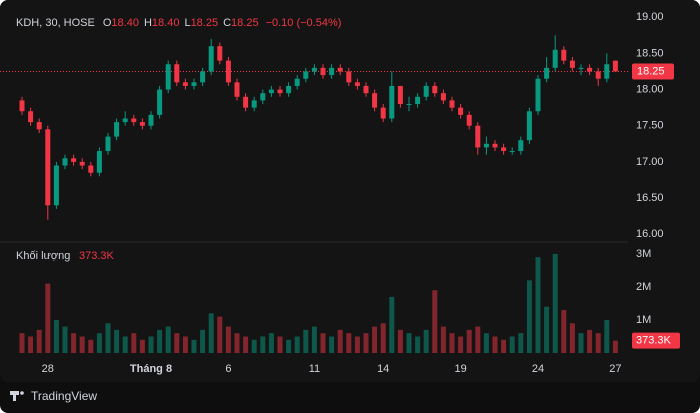 Image resolution: width=700 pixels, height=413 pixels. What do you see at coordinates (650, 17) in the screenshot?
I see `y-tick-label: 19.00` at bounding box center [650, 17].